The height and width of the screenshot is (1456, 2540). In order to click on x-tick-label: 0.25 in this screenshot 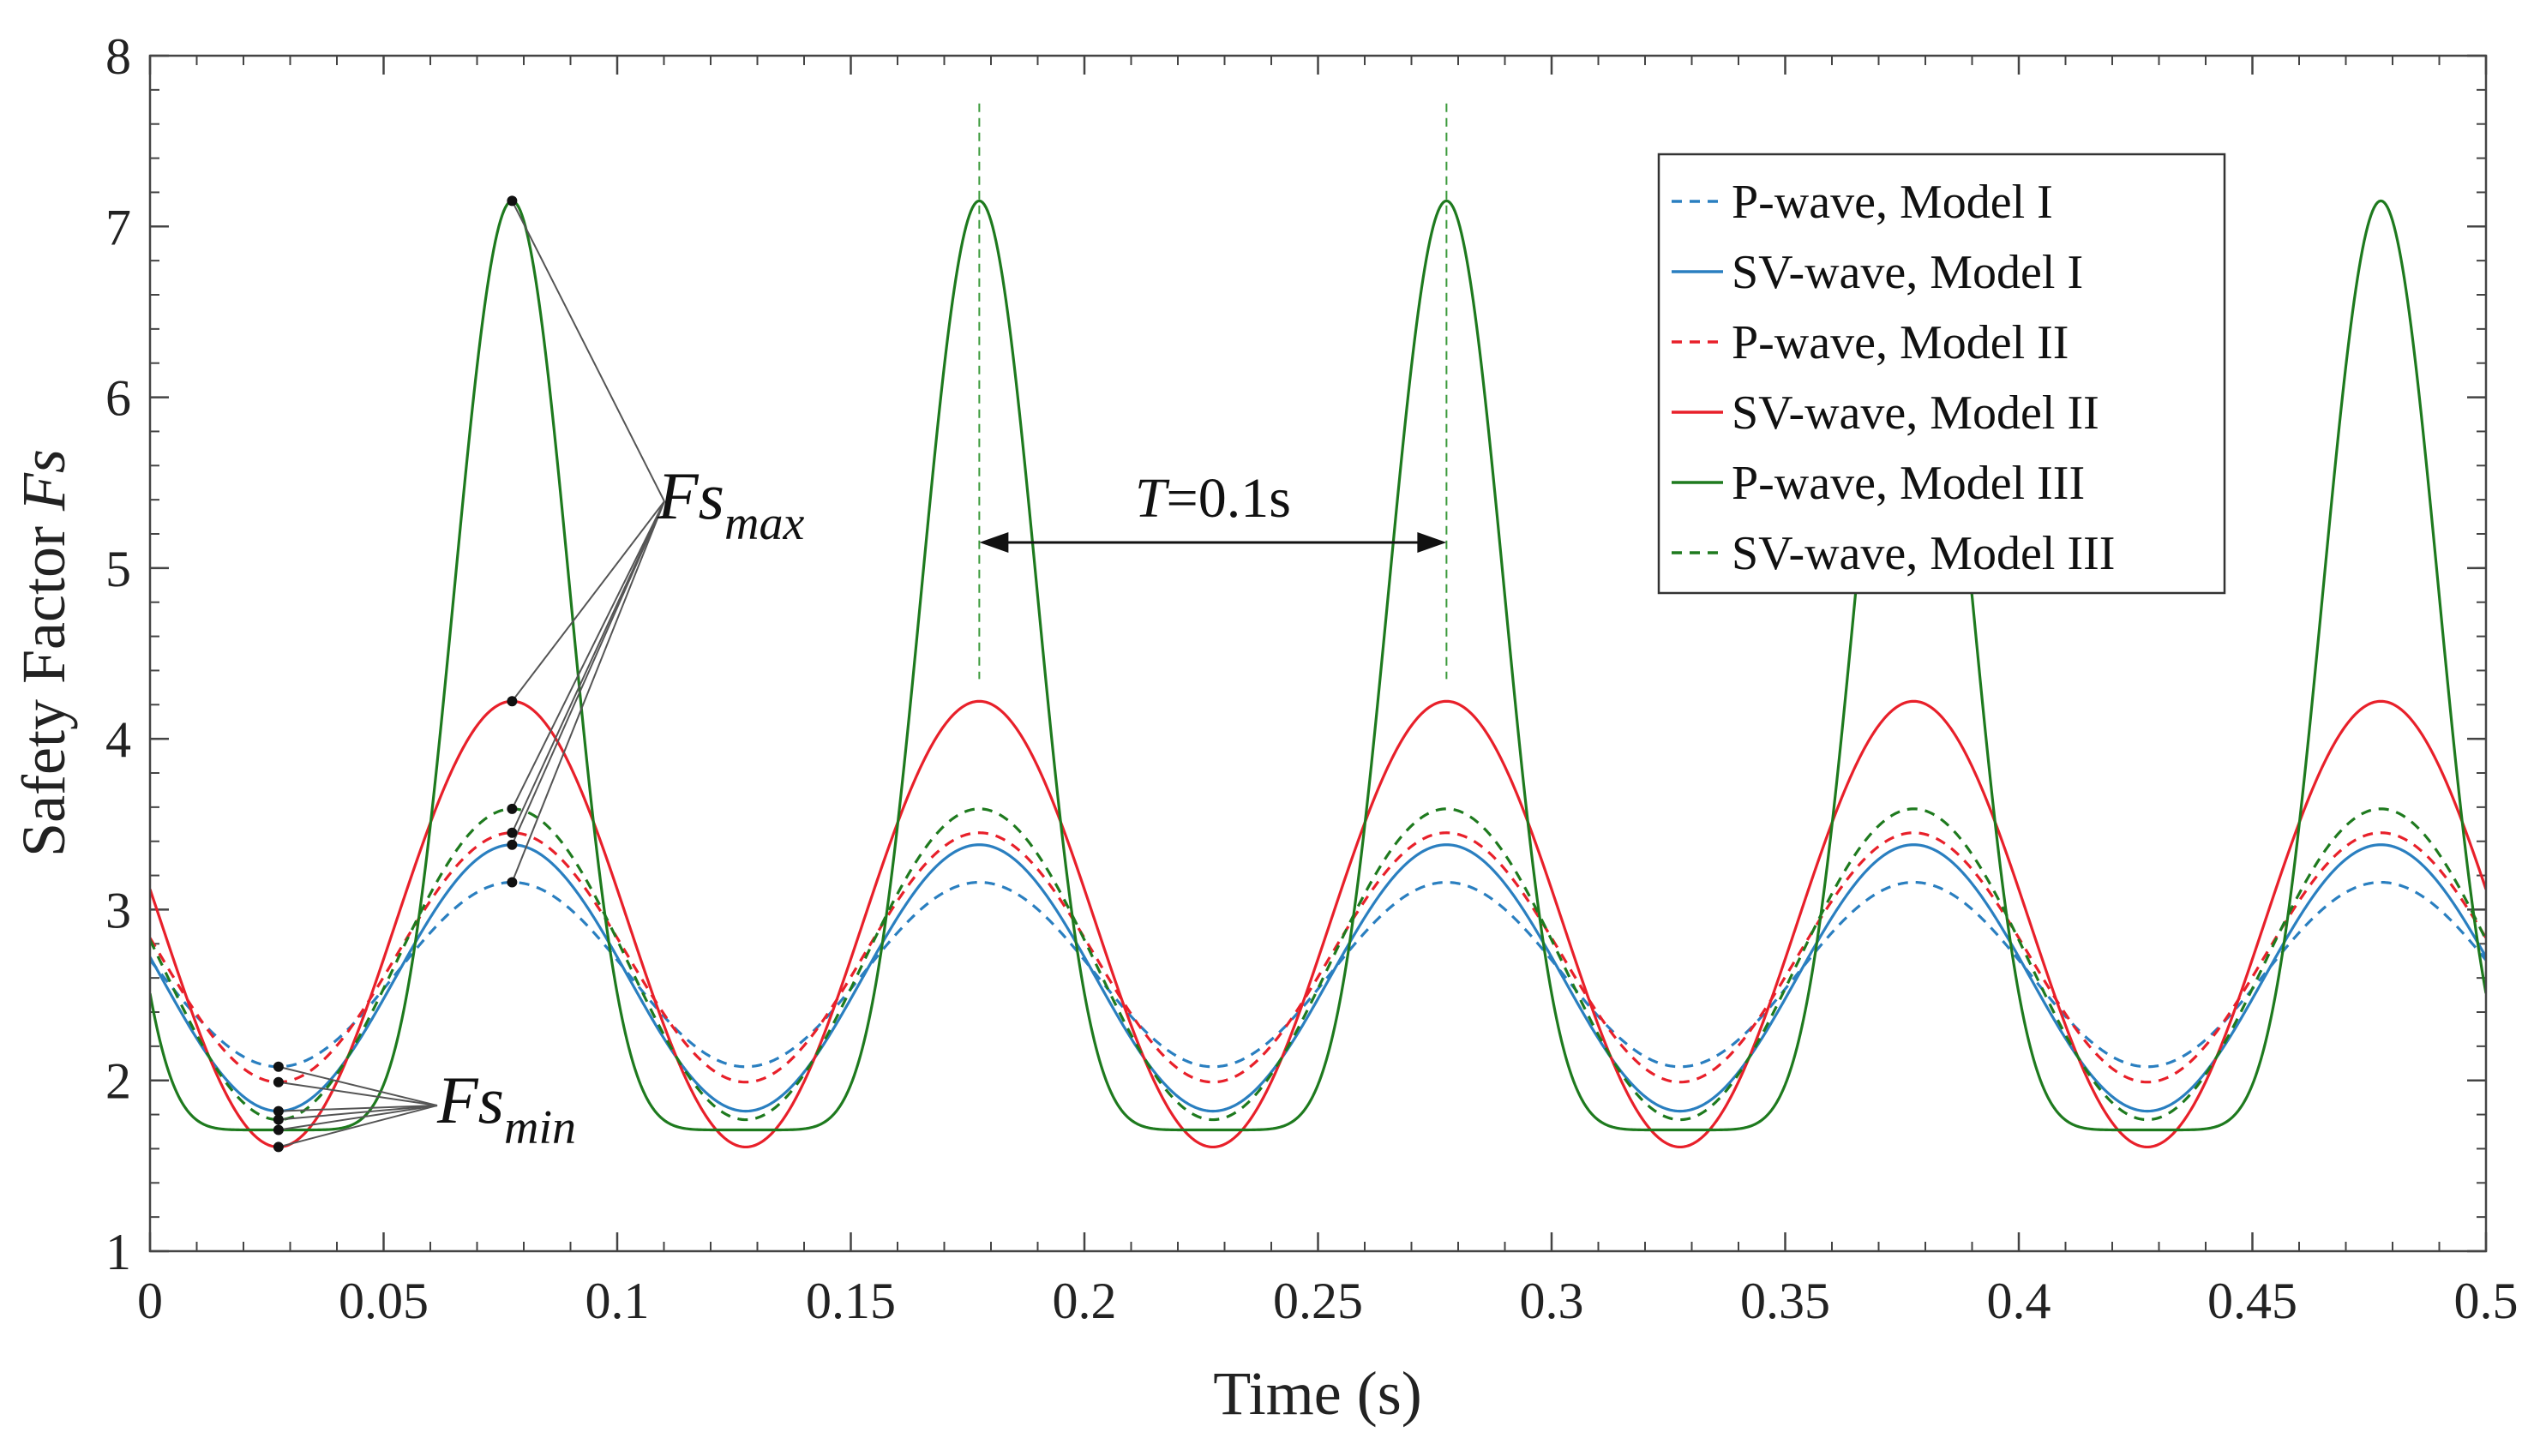, I will do `click(1318, 1301)`.